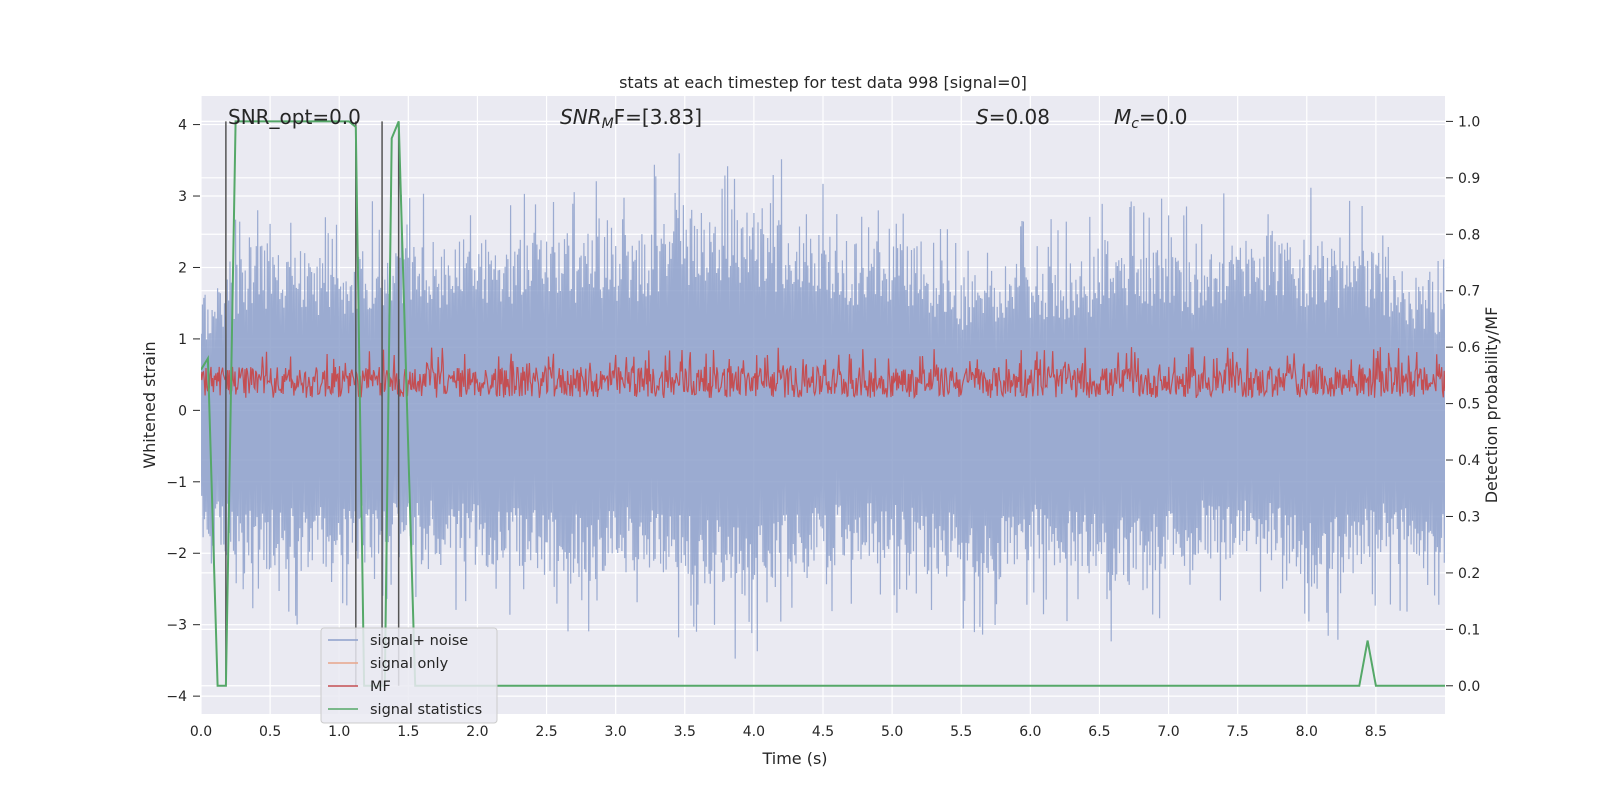 The image size is (1600, 804). Describe the element at coordinates (1469, 574) in the screenshot. I see `y-tick-label-right: 0.2` at that location.